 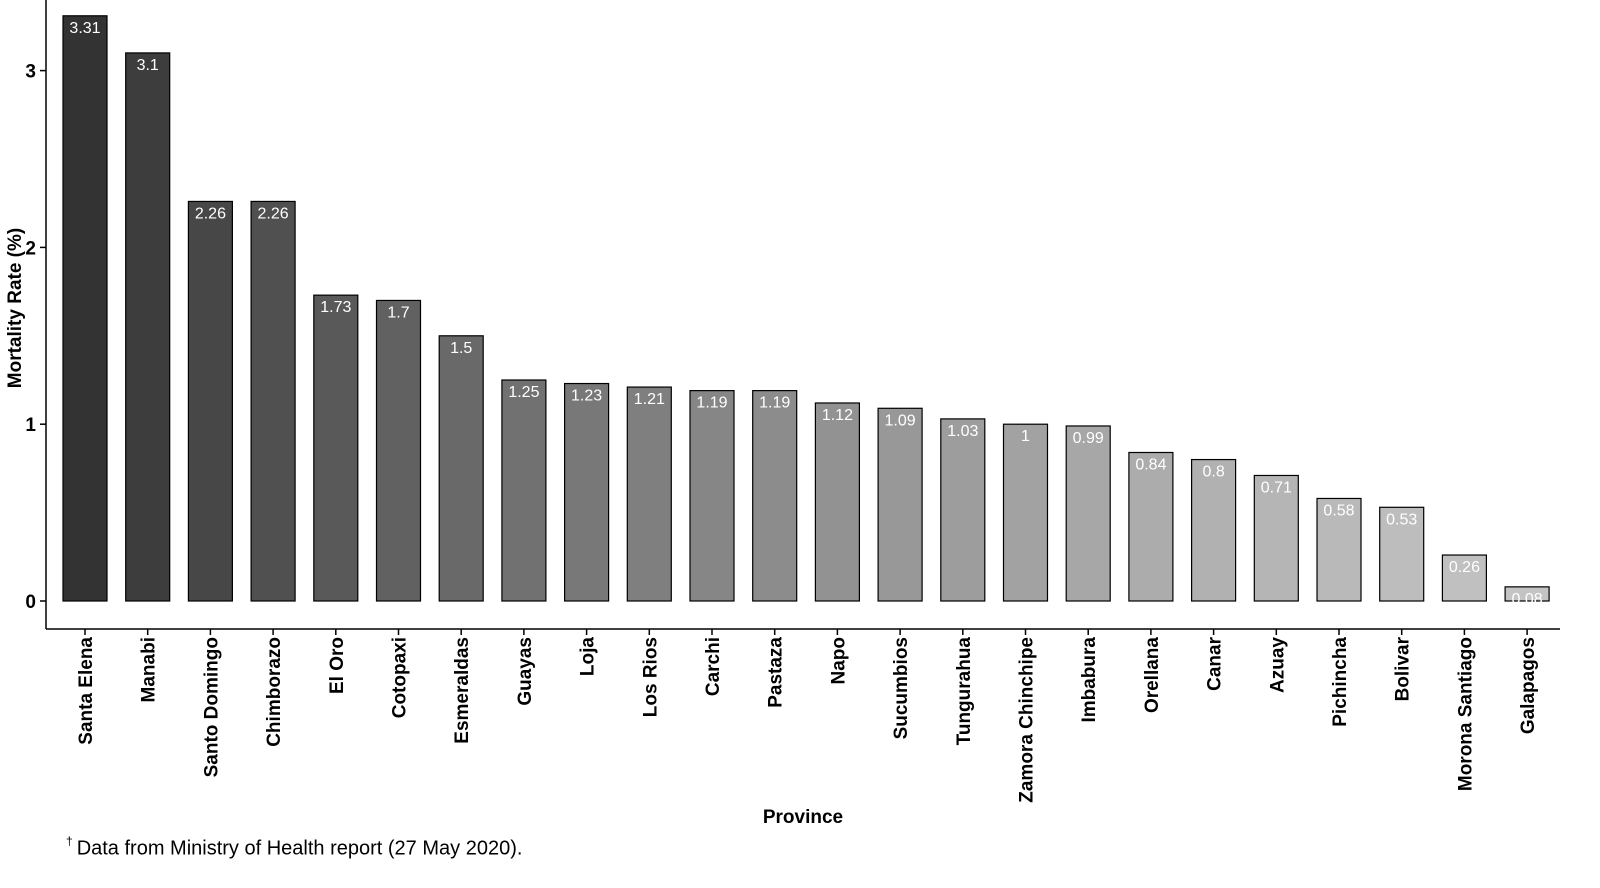 What do you see at coordinates (1528, 685) in the screenshot?
I see `x-tick-label: Galapagos` at bounding box center [1528, 685].